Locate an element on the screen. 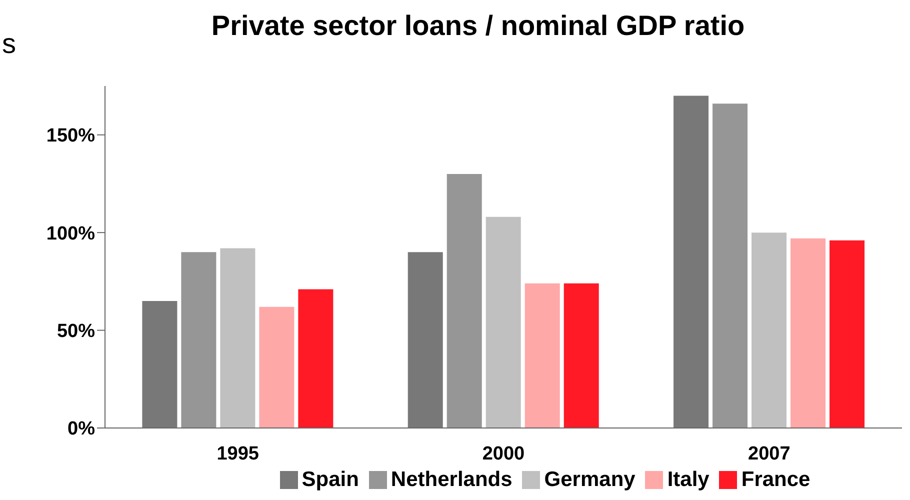 The height and width of the screenshot is (500, 910). legend-label: France is located at coordinates (775, 480).